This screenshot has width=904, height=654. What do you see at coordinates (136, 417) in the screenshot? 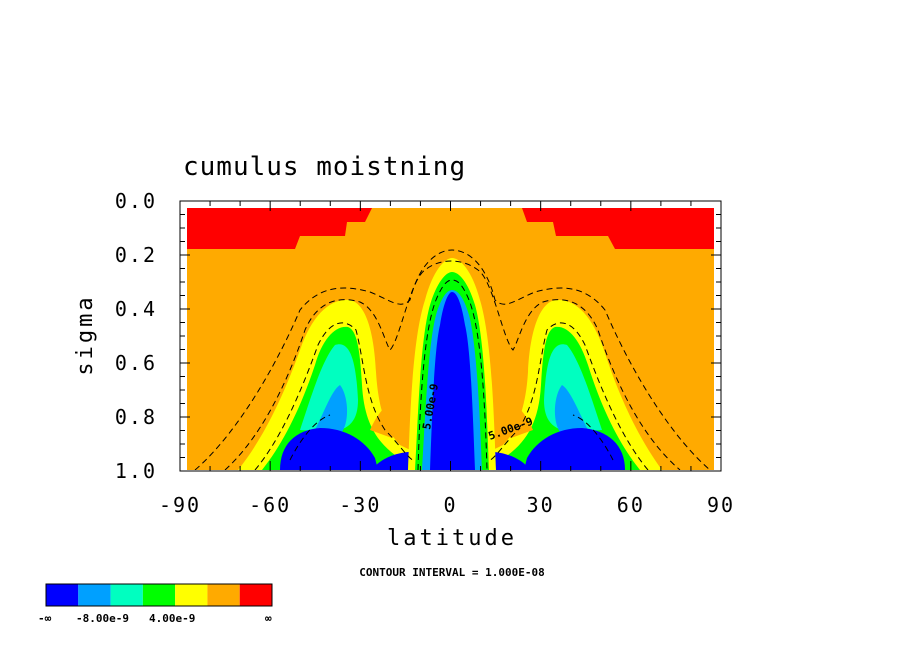
I see `y-tick-label: 0.8` at bounding box center [136, 417].